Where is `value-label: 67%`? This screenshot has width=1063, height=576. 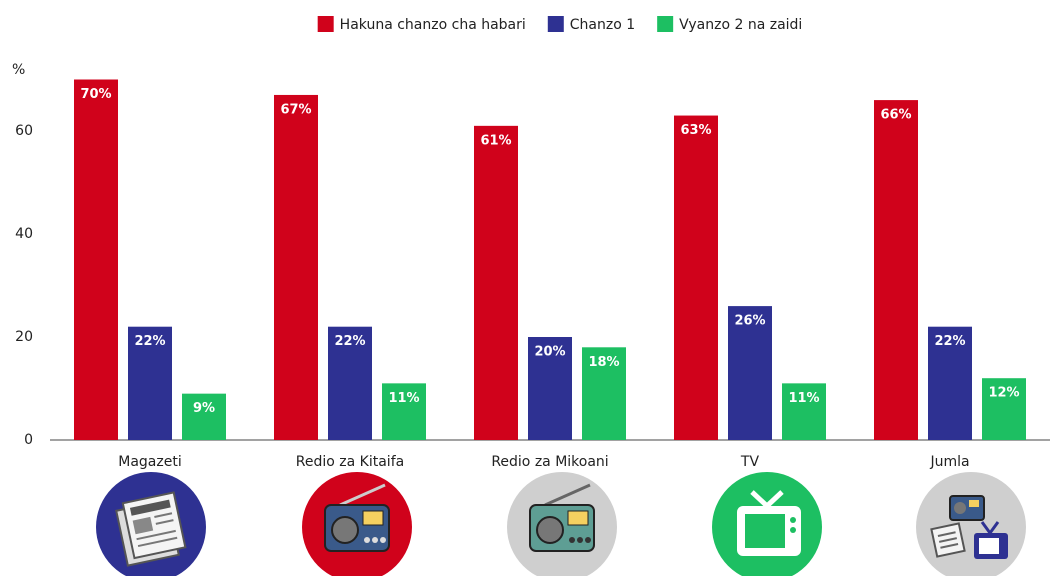
value-label: 67% is located at coordinates (295, 109).